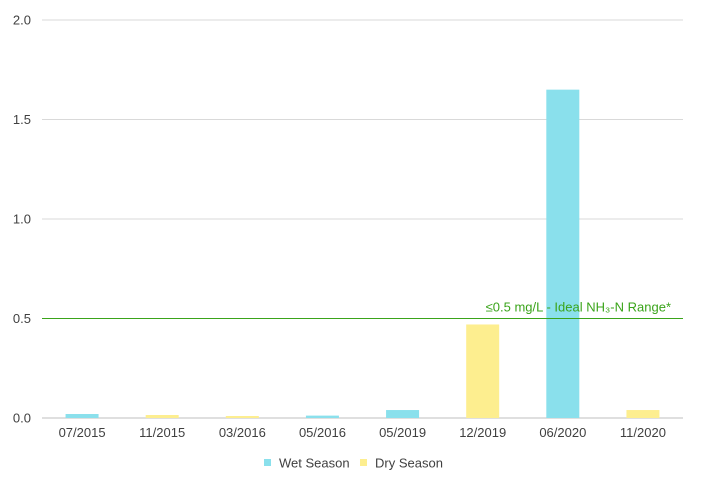  Describe the element at coordinates (22, 318) in the screenshot. I see `y-tick-label: 0.5` at that location.